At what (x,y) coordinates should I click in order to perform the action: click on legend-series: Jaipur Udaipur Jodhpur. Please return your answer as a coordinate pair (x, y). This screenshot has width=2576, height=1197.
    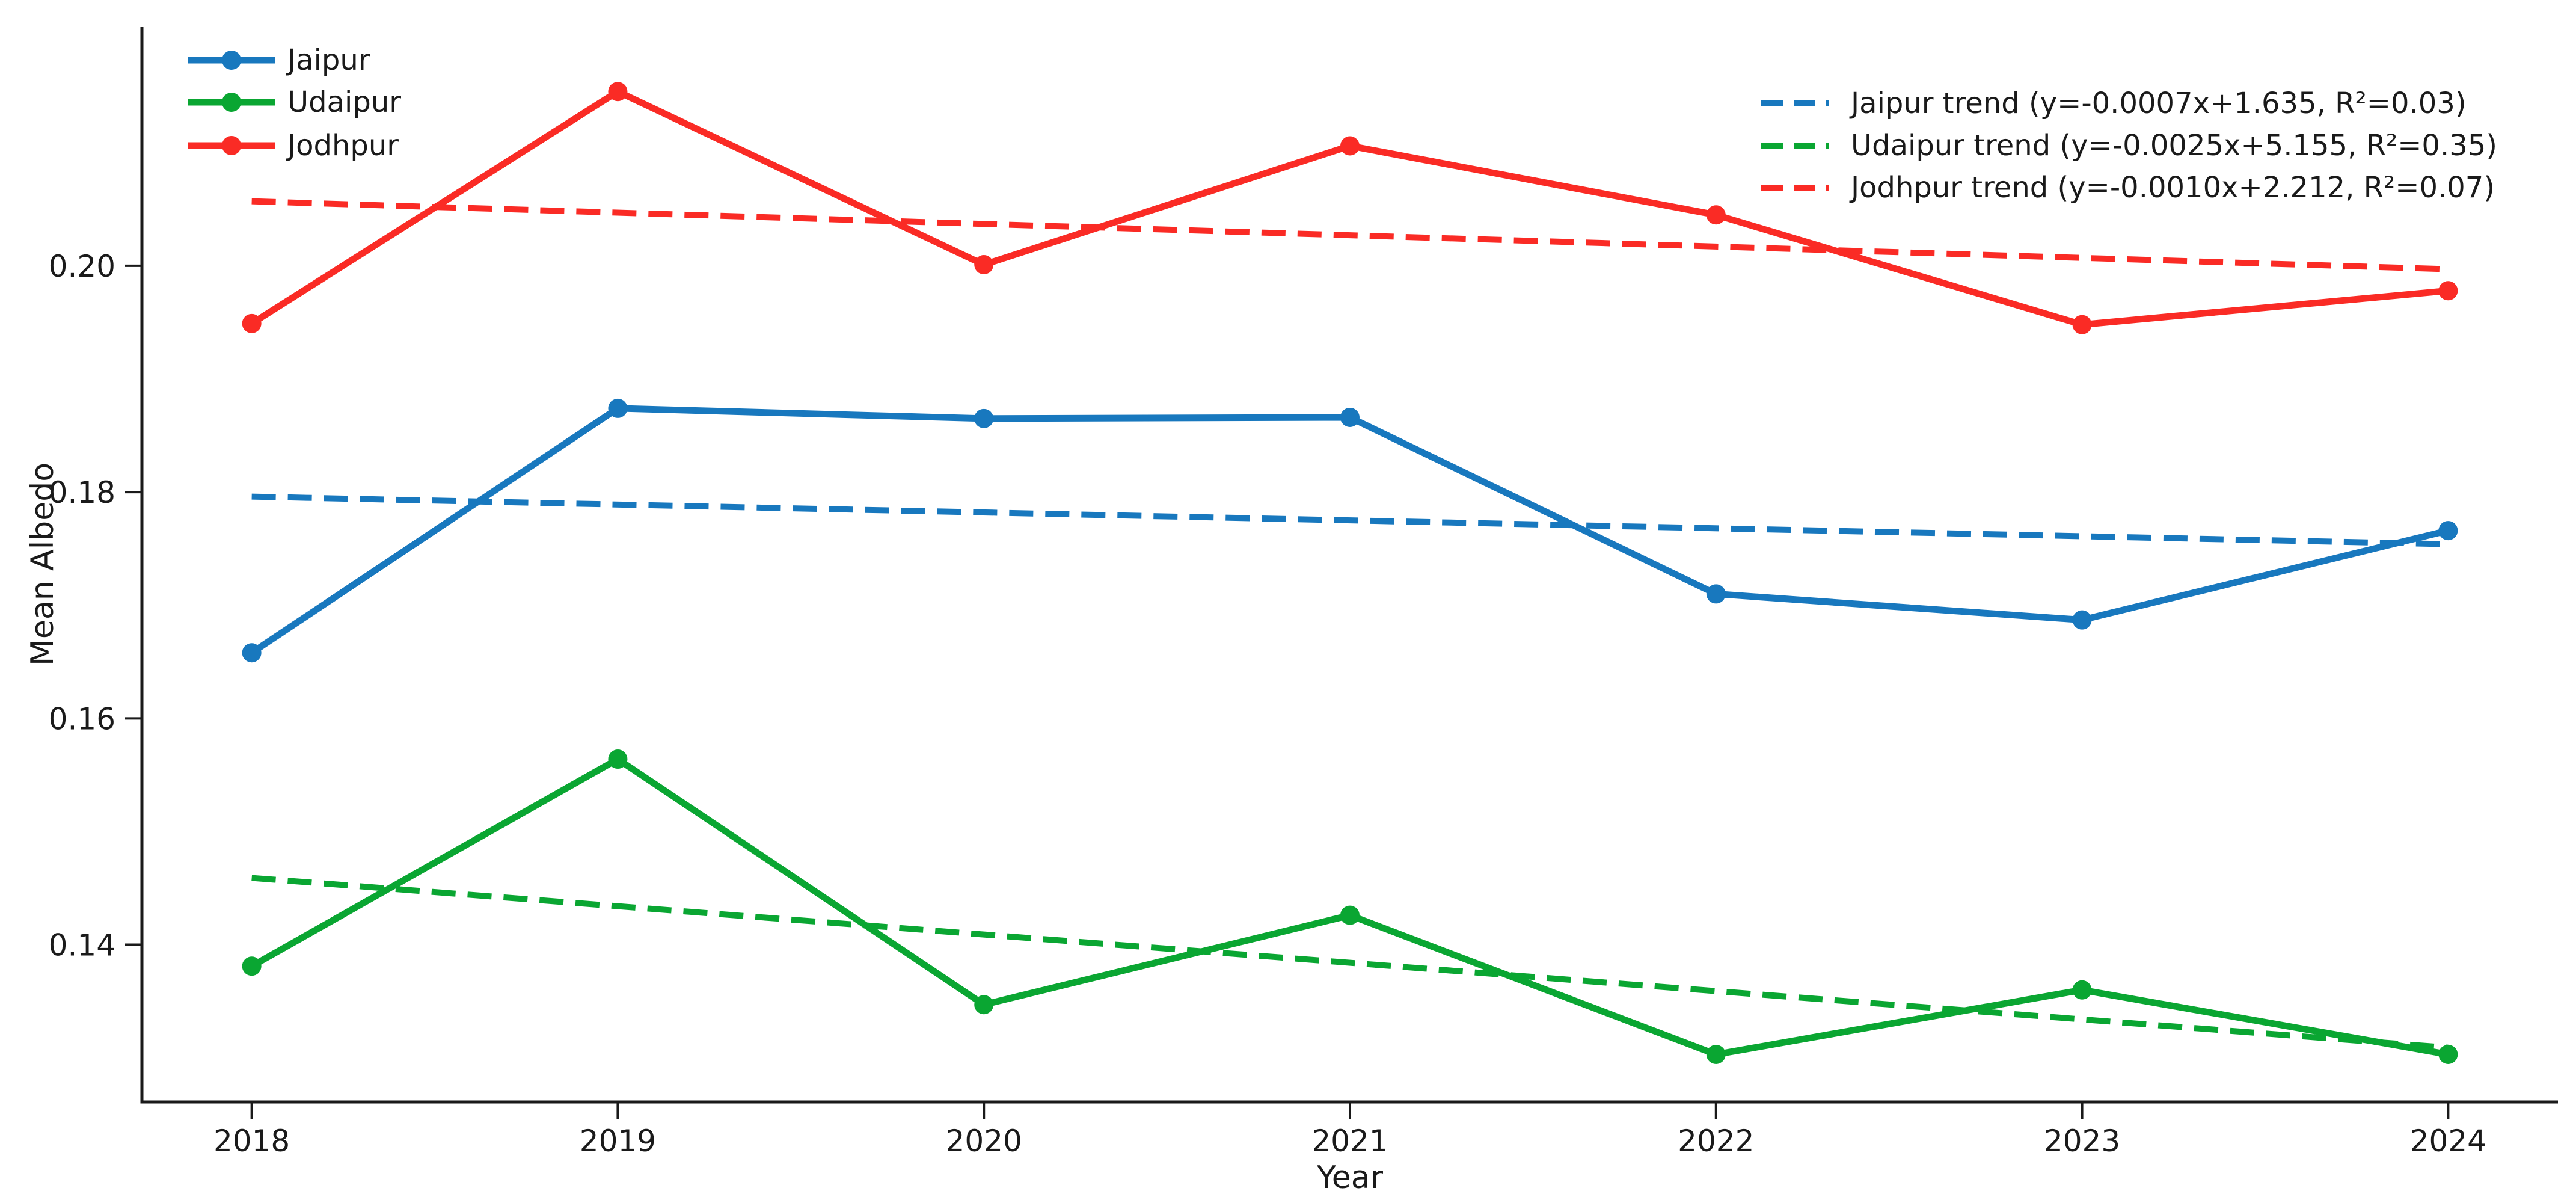
    Looking at the image, I should click on (294, 103).